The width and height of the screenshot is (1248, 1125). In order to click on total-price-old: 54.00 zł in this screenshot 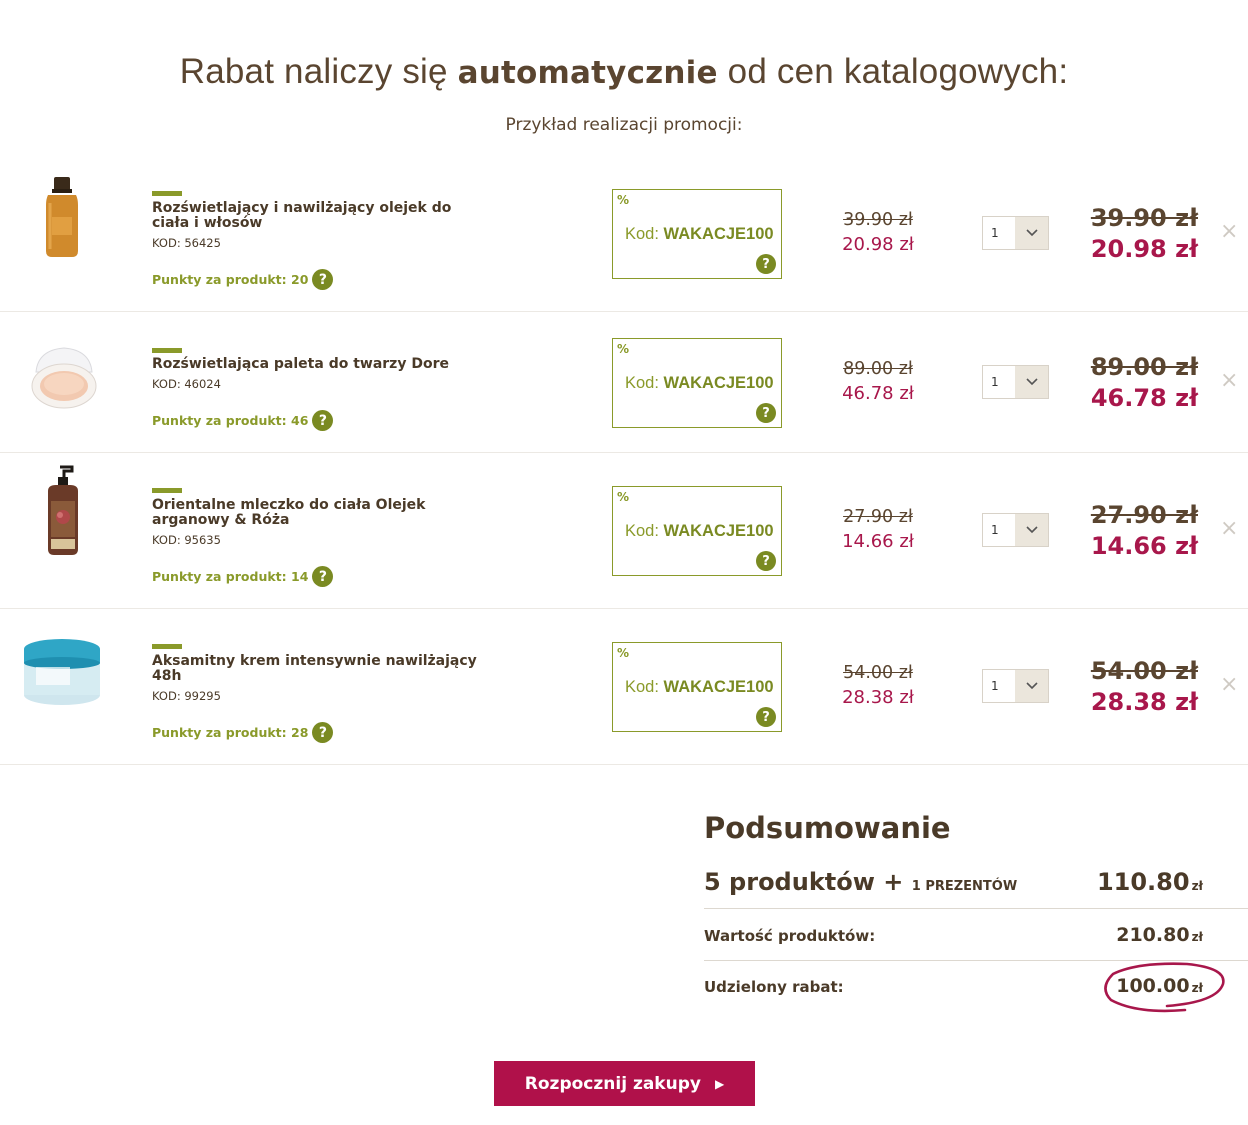, I will do `click(1144, 671)`.